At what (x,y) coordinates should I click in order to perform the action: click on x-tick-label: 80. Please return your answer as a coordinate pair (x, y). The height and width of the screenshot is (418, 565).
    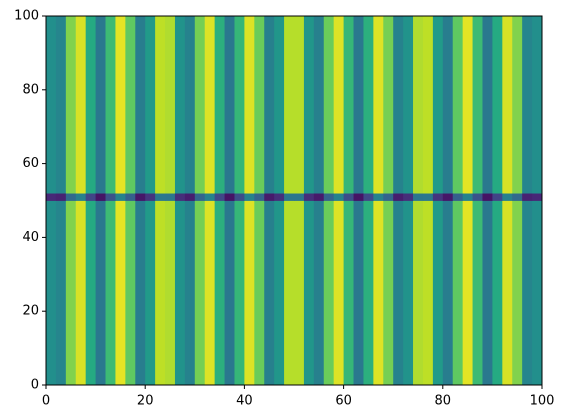
    Looking at the image, I should click on (443, 401).